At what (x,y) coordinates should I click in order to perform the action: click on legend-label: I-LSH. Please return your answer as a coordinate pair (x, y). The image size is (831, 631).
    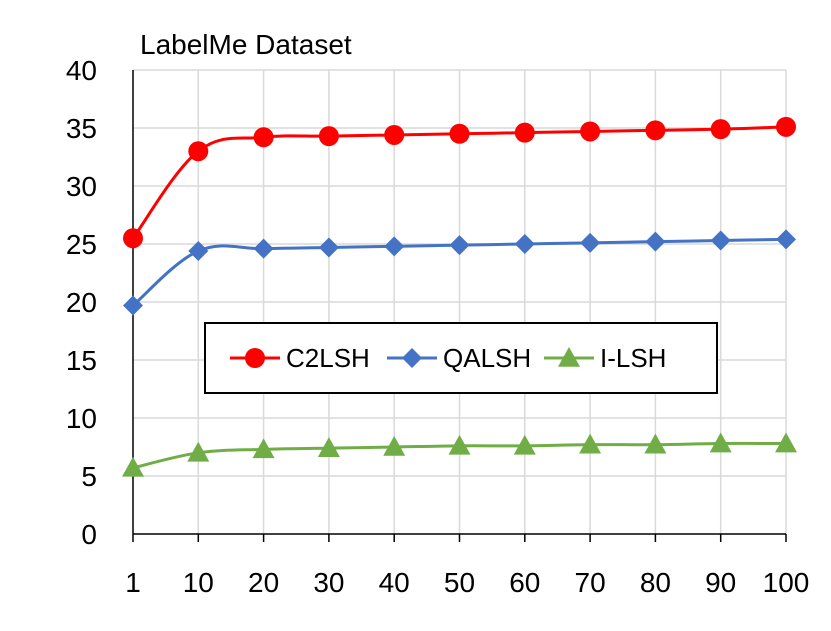
    Looking at the image, I should click on (633, 358).